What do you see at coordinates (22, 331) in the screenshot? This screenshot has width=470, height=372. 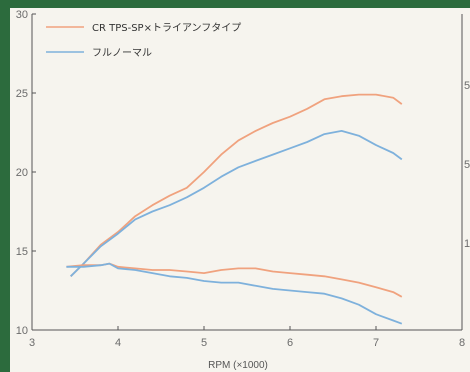 I see `y-tick-label: 10` at bounding box center [22, 331].